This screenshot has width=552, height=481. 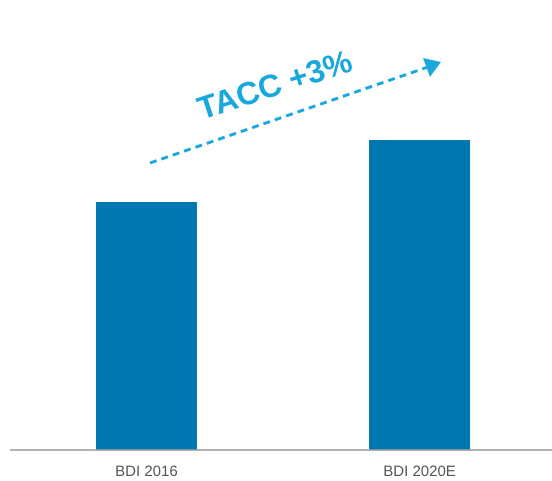 I want to click on x-tick-label: BDI 2016, so click(x=146, y=471).